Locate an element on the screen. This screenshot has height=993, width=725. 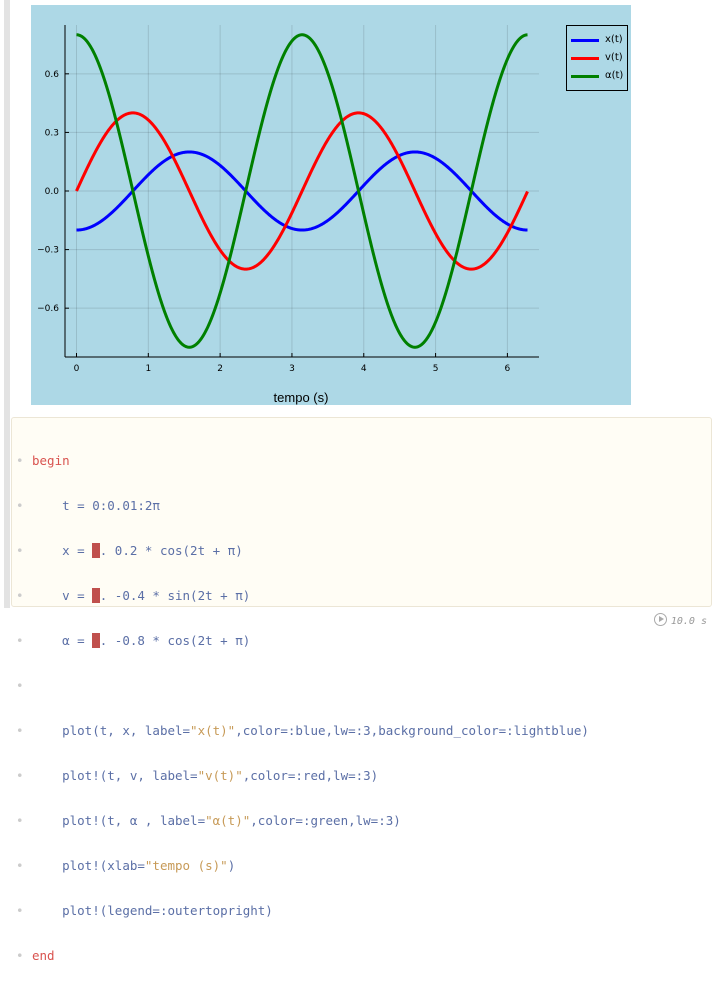
y-tick-label: −0.6 is located at coordinates (48, 309).